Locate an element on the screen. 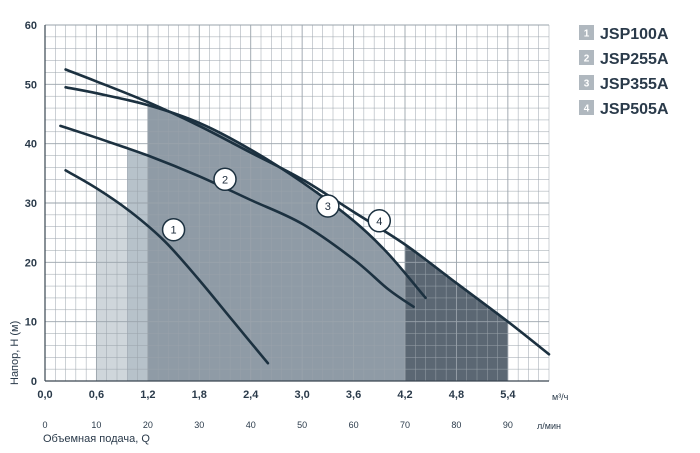 This screenshot has width=700, height=453. x-tick-label-primary: 3,0 is located at coordinates (301, 395).